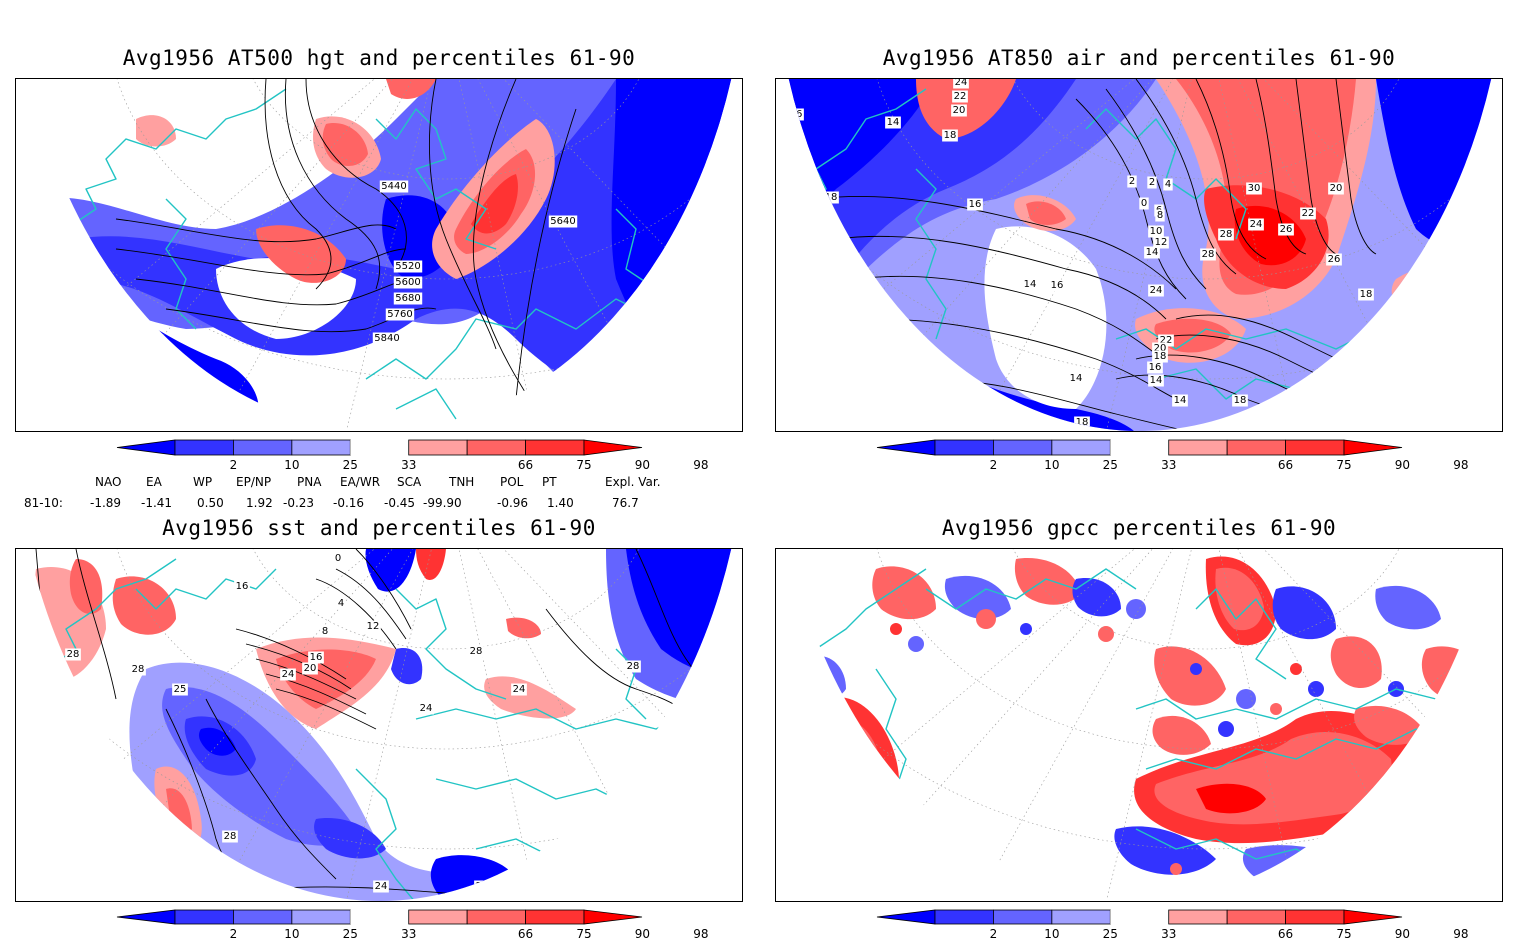 The height and width of the screenshot is (940, 1520). Describe the element at coordinates (210, 503) in the screenshot. I see `index-value: 0.50` at that location.